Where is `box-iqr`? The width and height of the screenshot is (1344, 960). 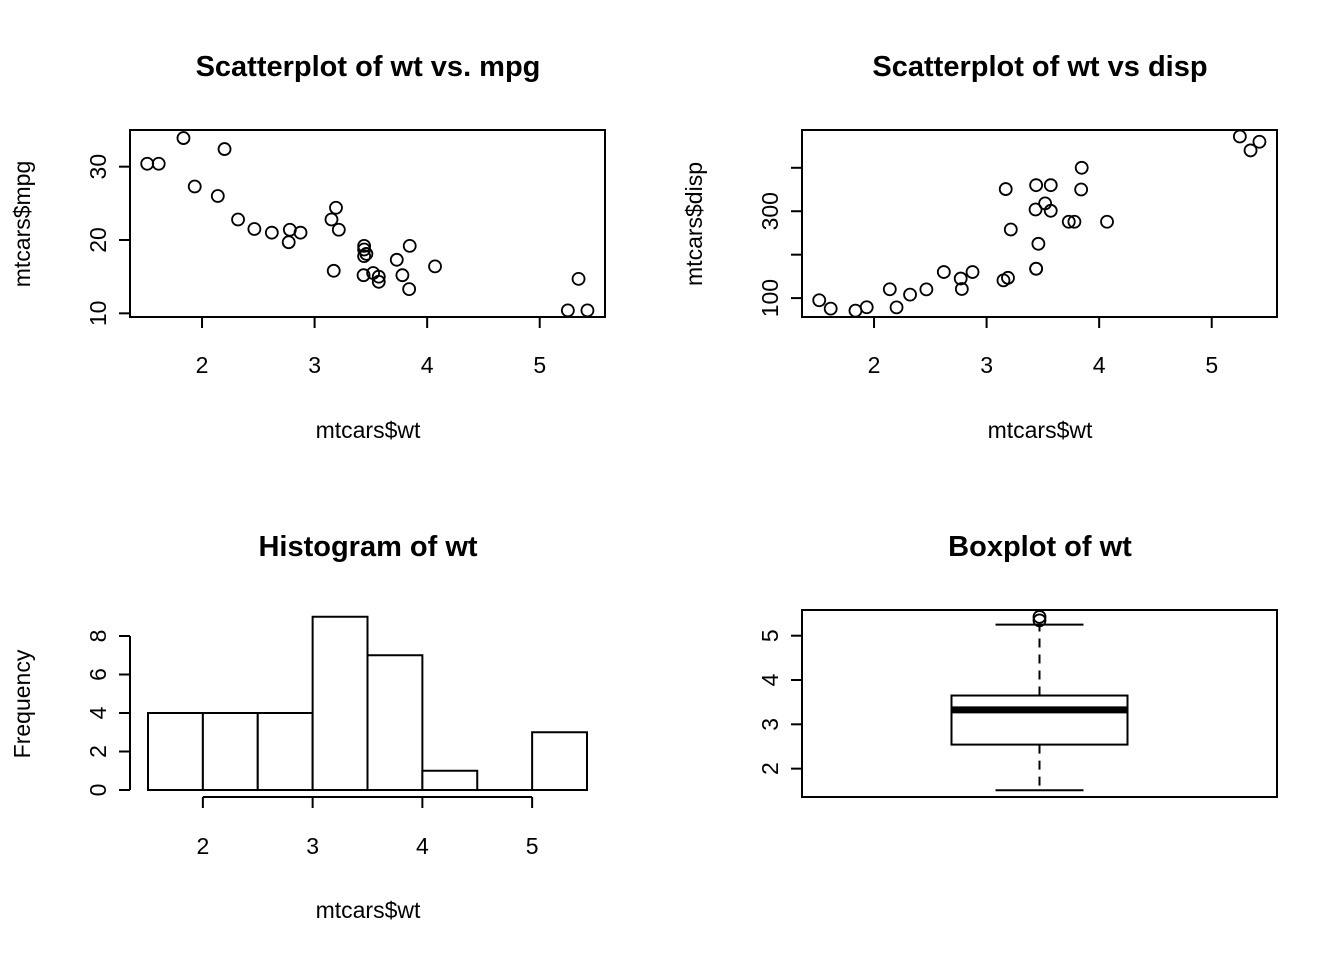
box-iqr is located at coordinates (1039, 720).